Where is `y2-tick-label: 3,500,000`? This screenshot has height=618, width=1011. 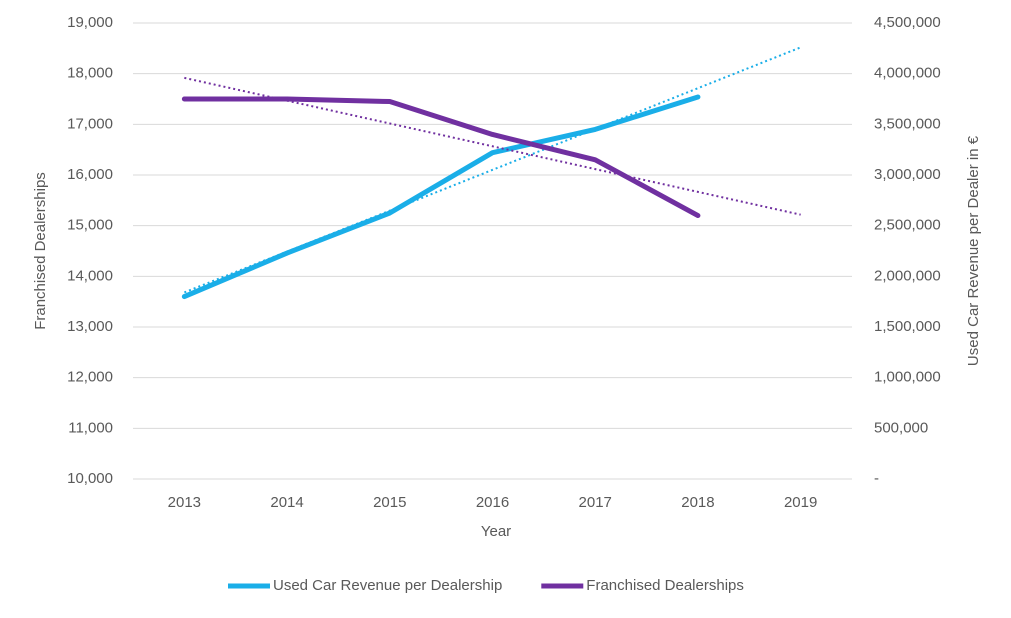
y2-tick-label: 3,500,000 is located at coordinates (907, 123).